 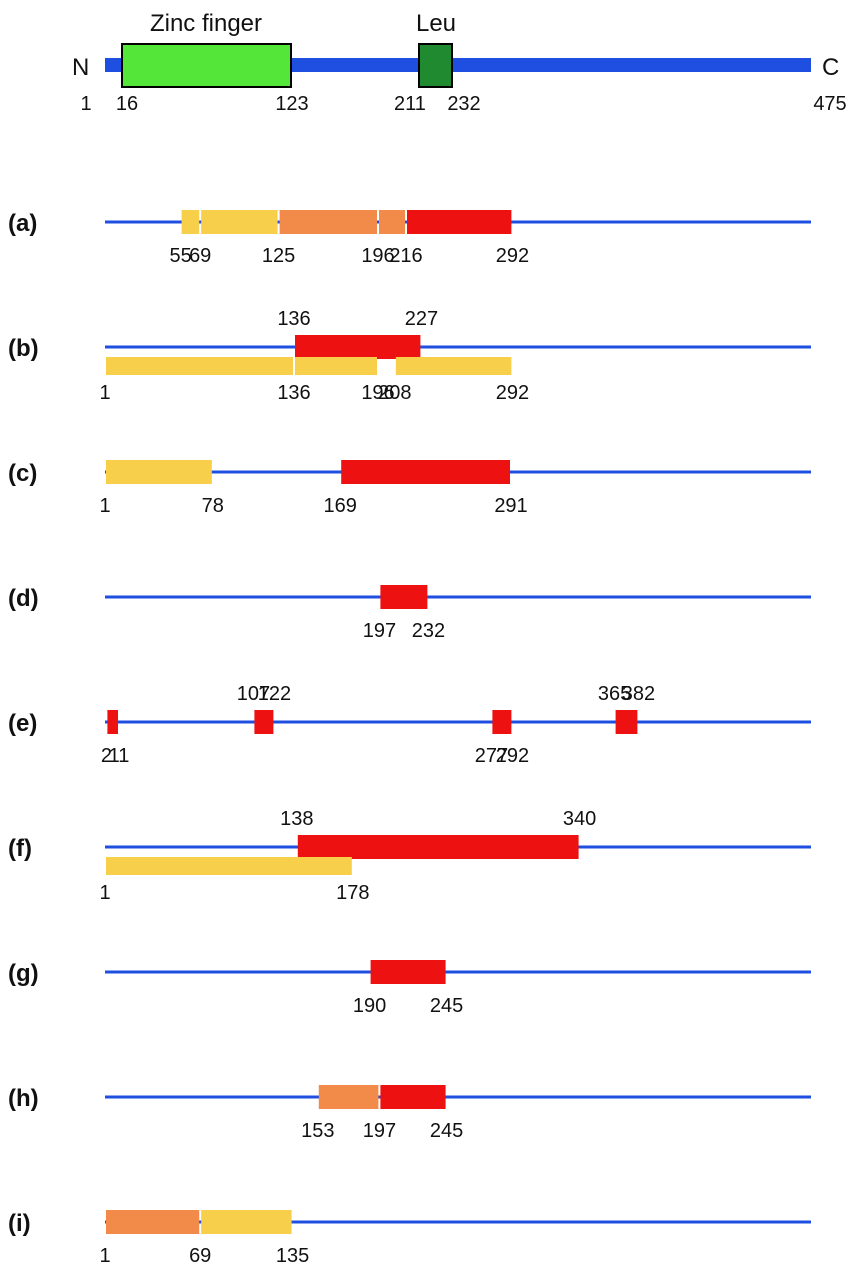 What do you see at coordinates (19, 1223) in the screenshot?
I see `row-label: (i)` at bounding box center [19, 1223].